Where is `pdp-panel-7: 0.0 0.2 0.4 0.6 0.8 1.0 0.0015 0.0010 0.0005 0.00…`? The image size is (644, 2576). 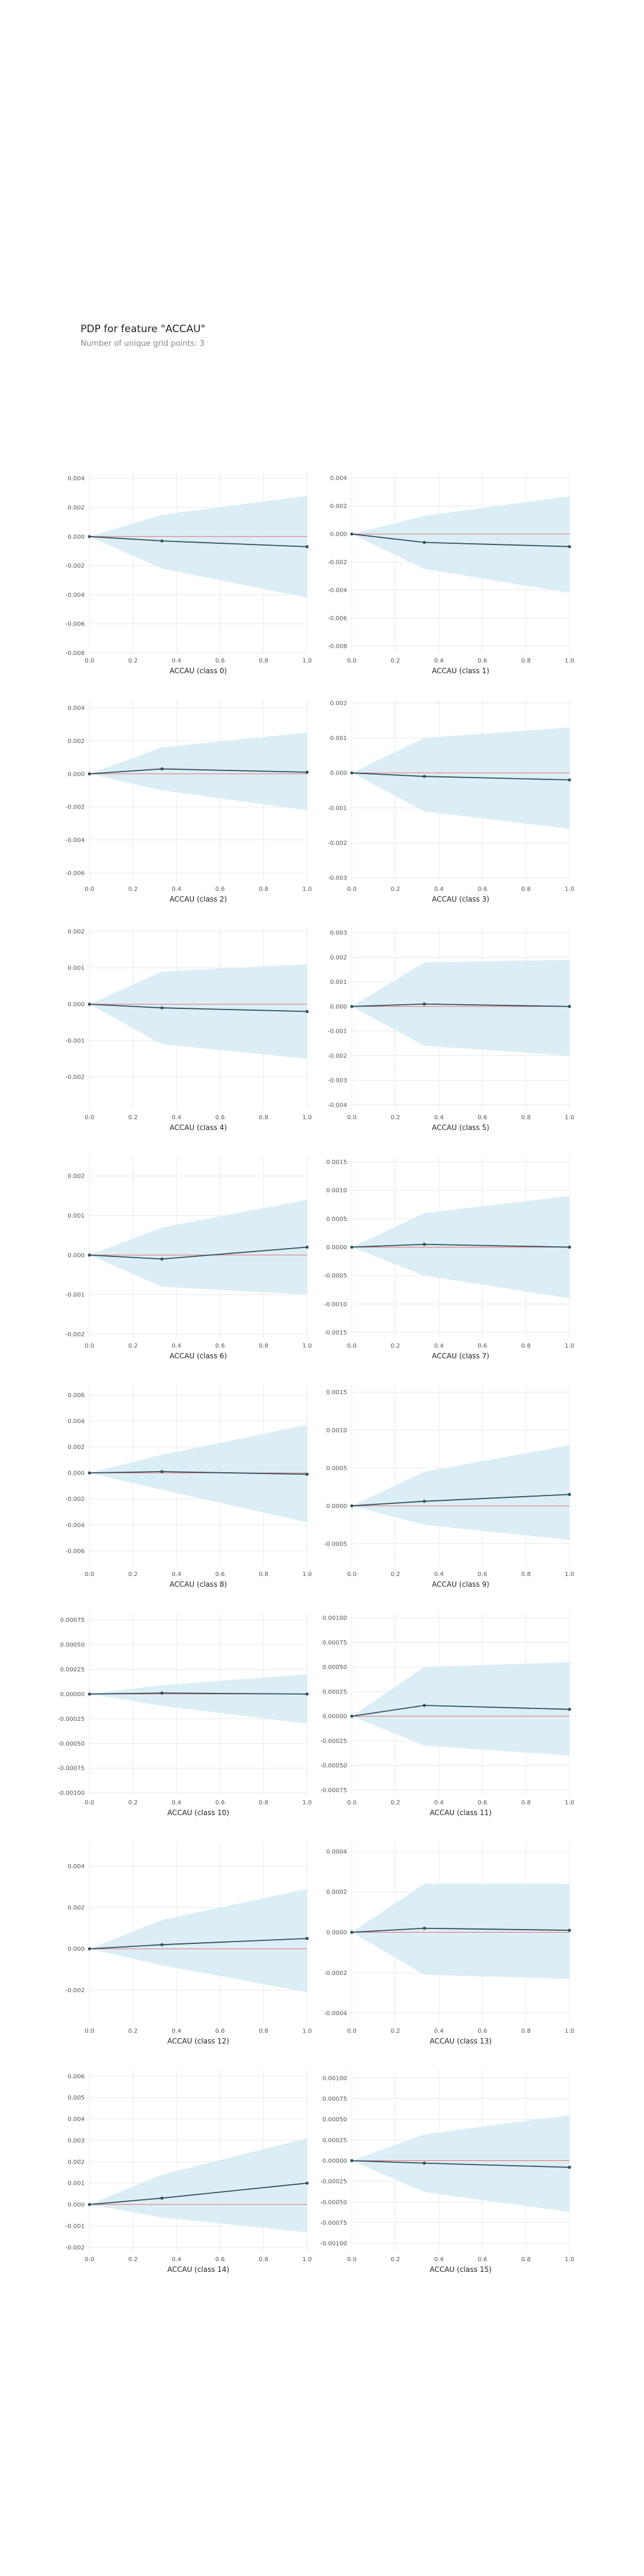
pdp-panel-7: 0.0 0.2 0.4 0.6 0.8 1.0 0.0015 0.0010 0.0005 0.00… is located at coordinates (449, 1258).